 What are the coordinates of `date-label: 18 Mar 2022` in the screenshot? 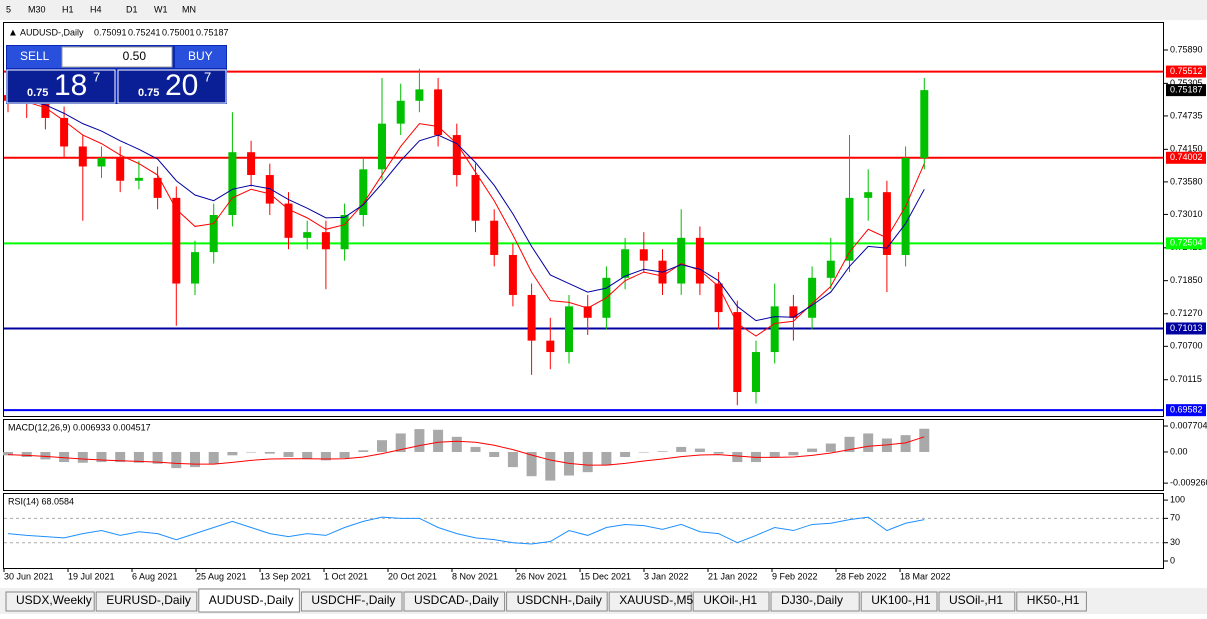 It's located at (925, 576).